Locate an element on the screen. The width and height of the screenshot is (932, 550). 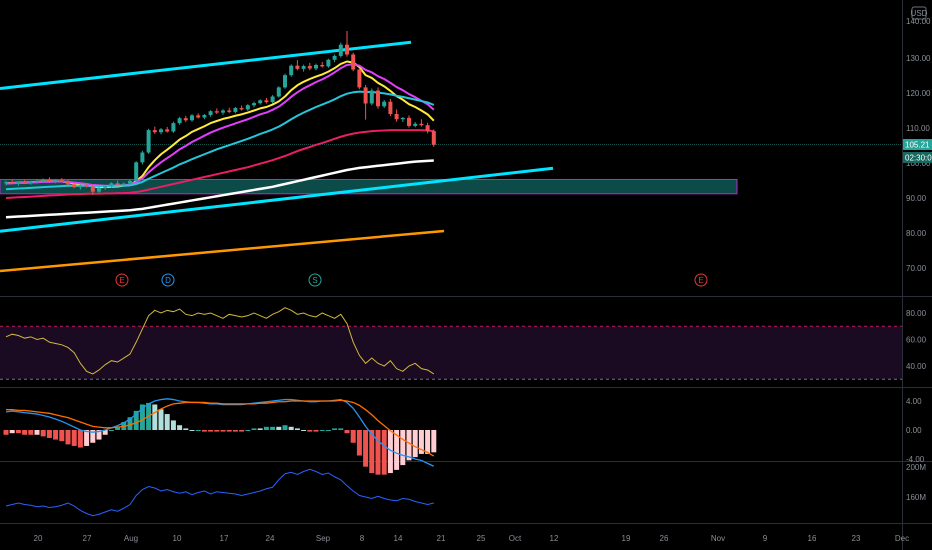
macd-tick-label: -4.00 is located at coordinates (915, 459).